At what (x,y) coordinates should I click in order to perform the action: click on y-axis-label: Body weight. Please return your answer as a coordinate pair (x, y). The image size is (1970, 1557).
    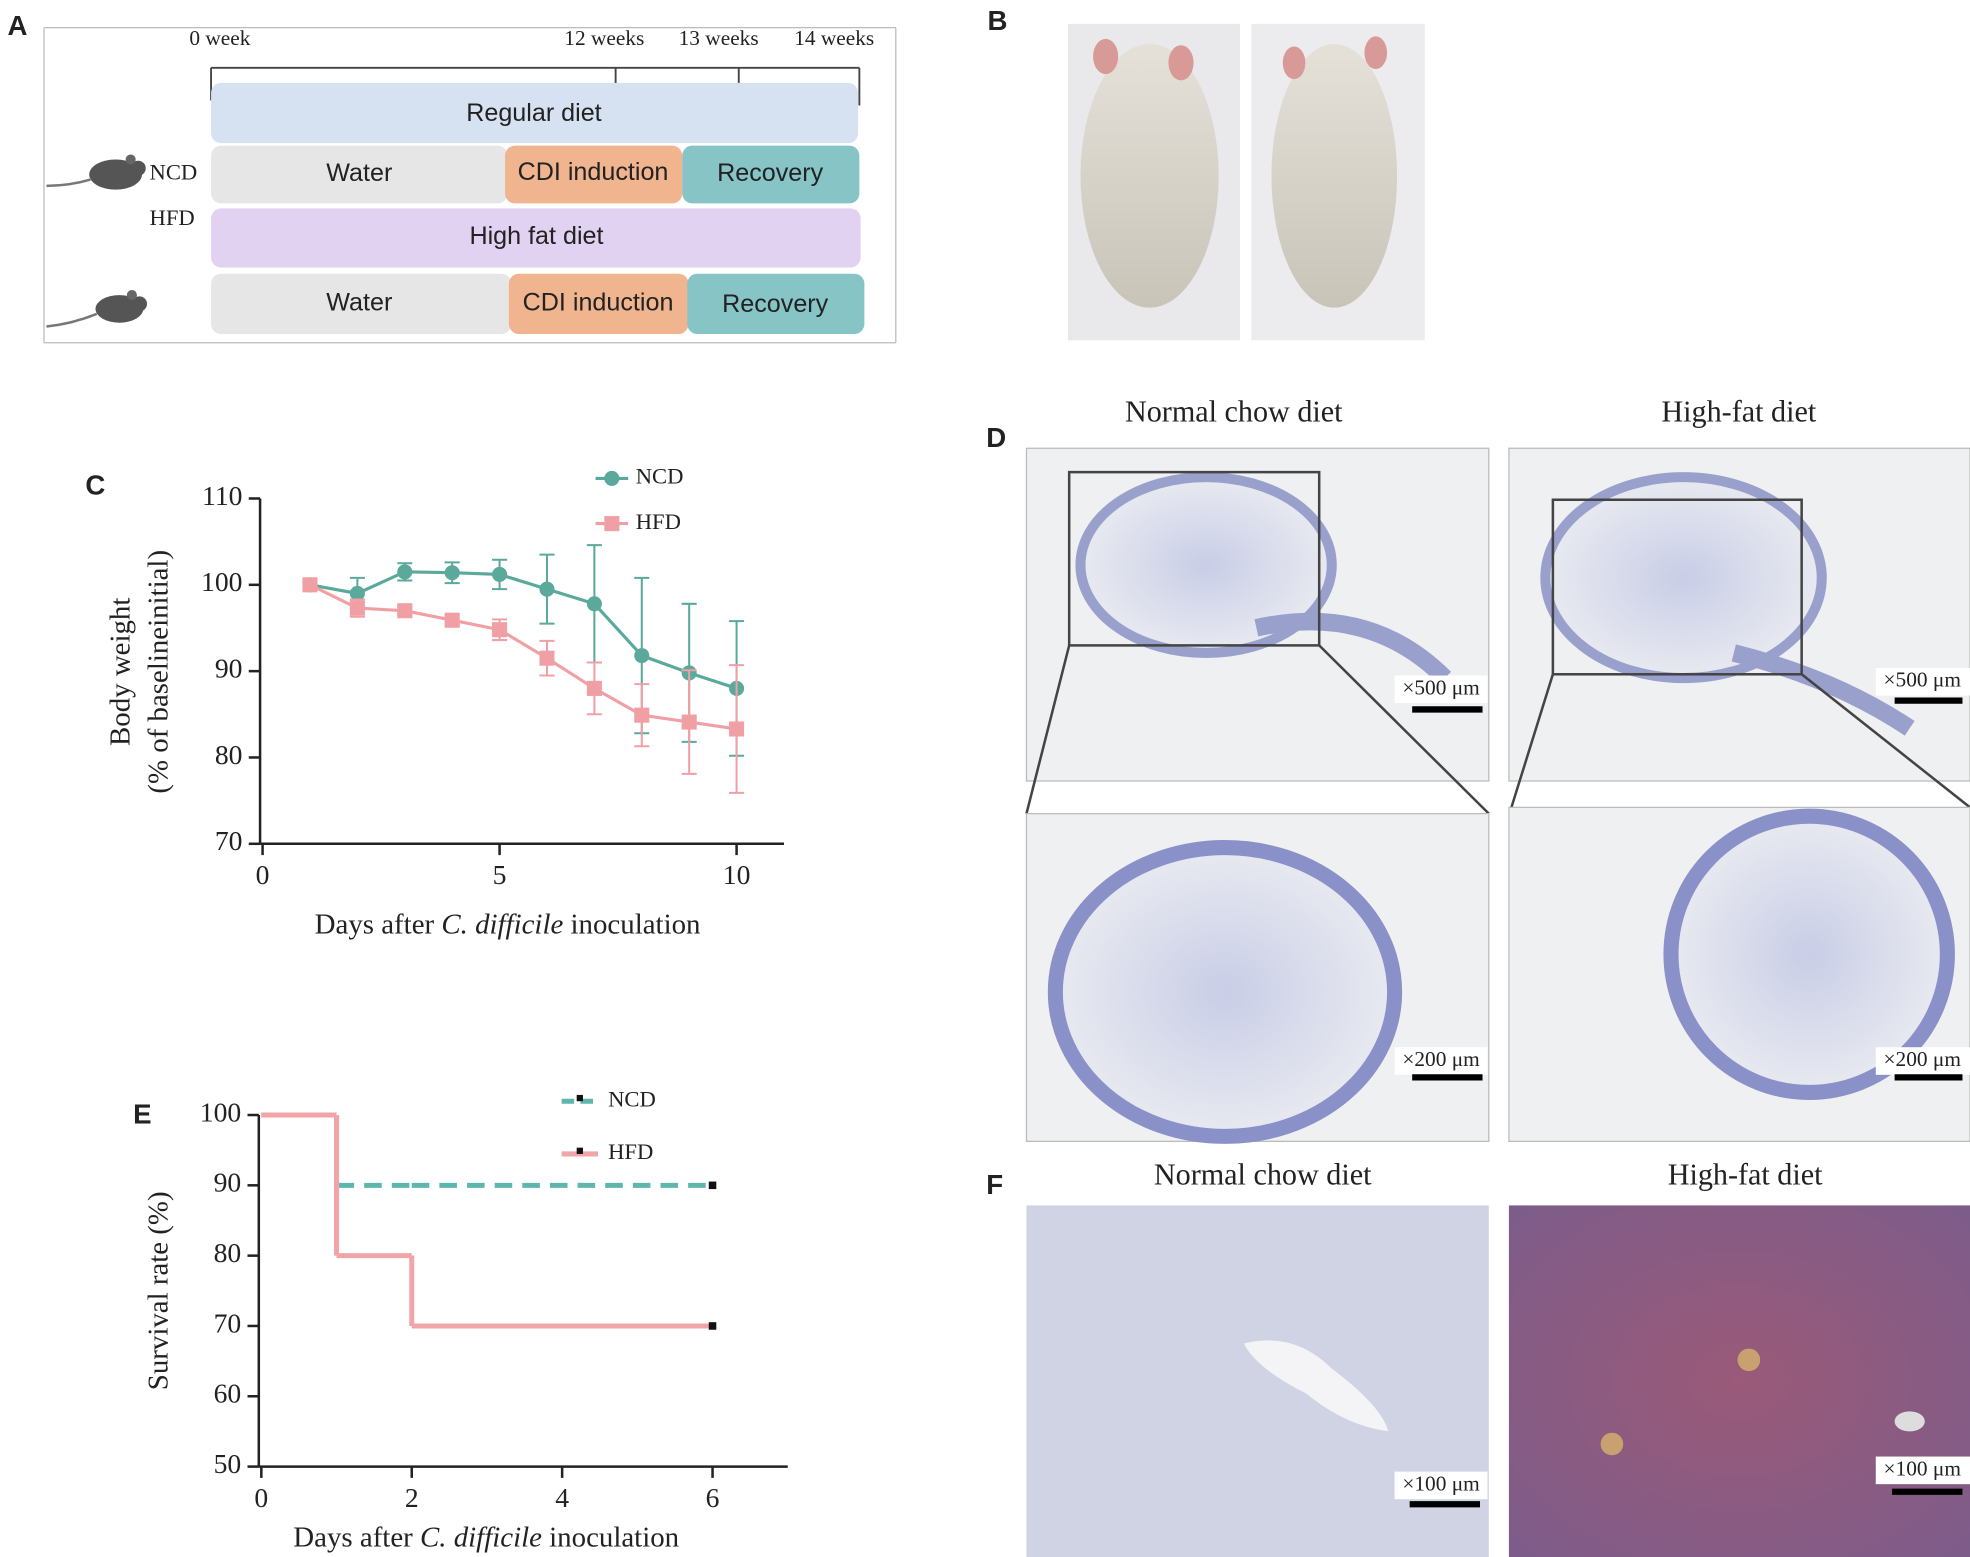
    Looking at the image, I should click on (121, 672).